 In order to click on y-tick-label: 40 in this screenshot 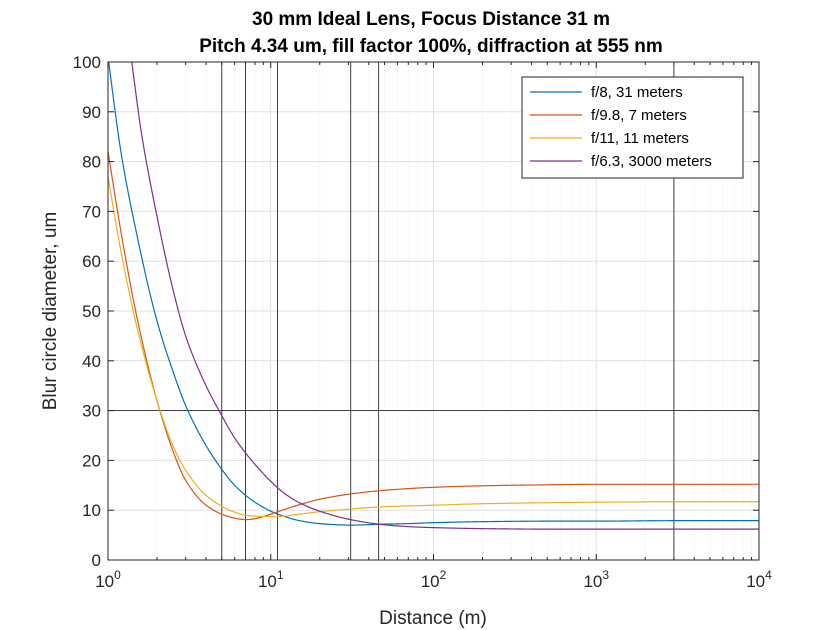, I will do `click(91, 361)`.